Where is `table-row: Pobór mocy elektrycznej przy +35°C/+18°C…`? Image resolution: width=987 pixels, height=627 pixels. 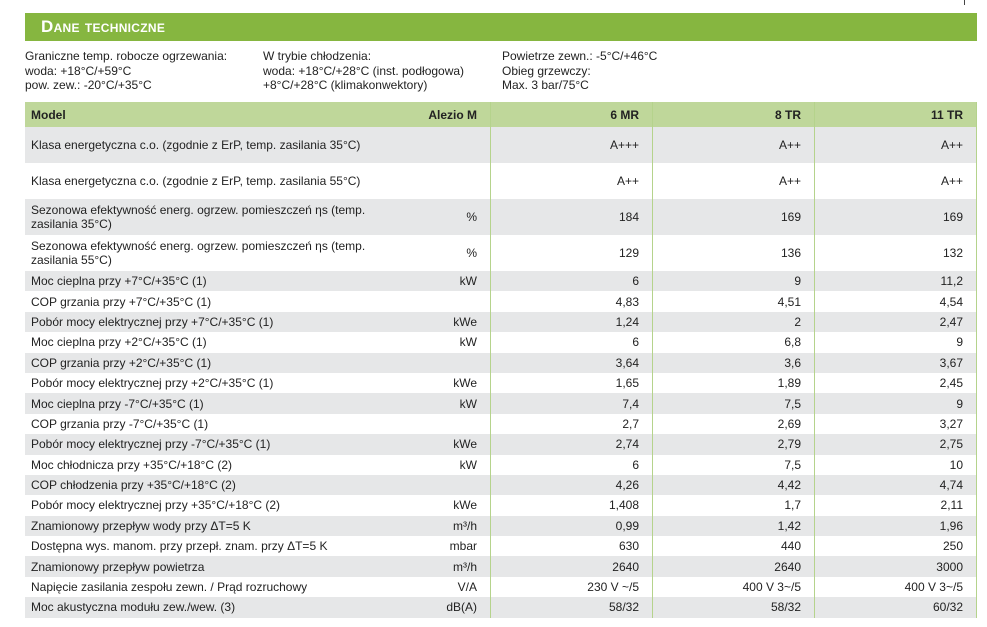
table-row: Pobór mocy elektrycznej przy +35°C/+18°C… is located at coordinates (501, 505).